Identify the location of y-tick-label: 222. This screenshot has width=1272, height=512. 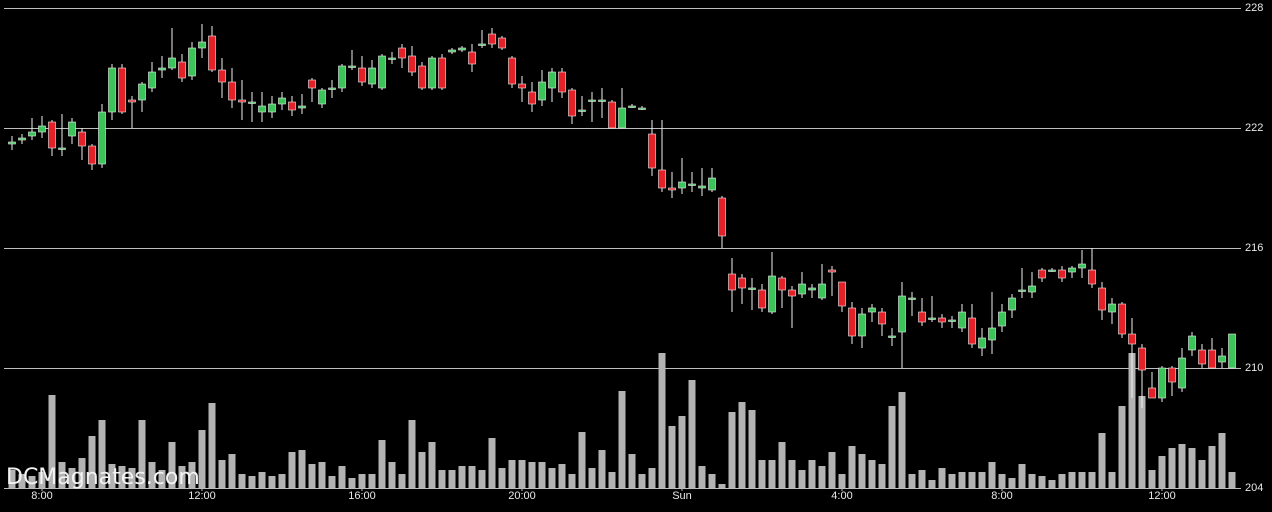
(1254, 128).